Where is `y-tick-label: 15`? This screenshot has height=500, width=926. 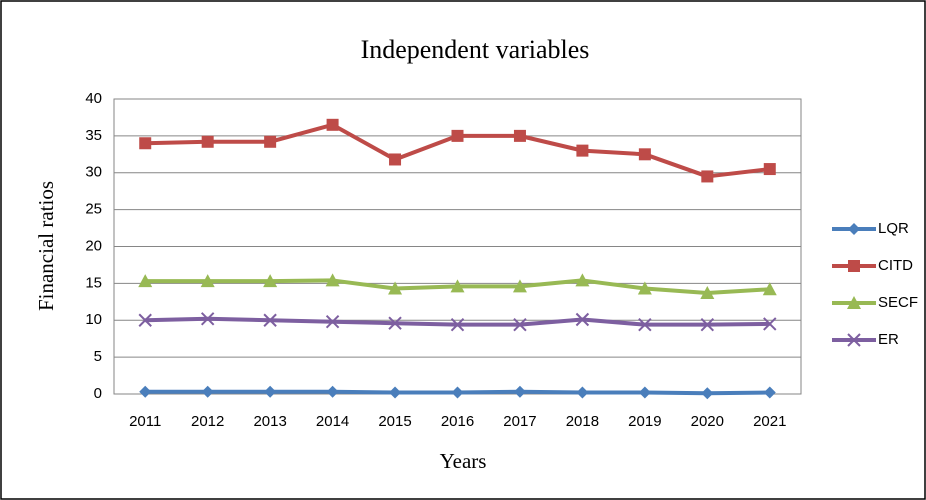 y-tick-label: 15 is located at coordinates (93, 282).